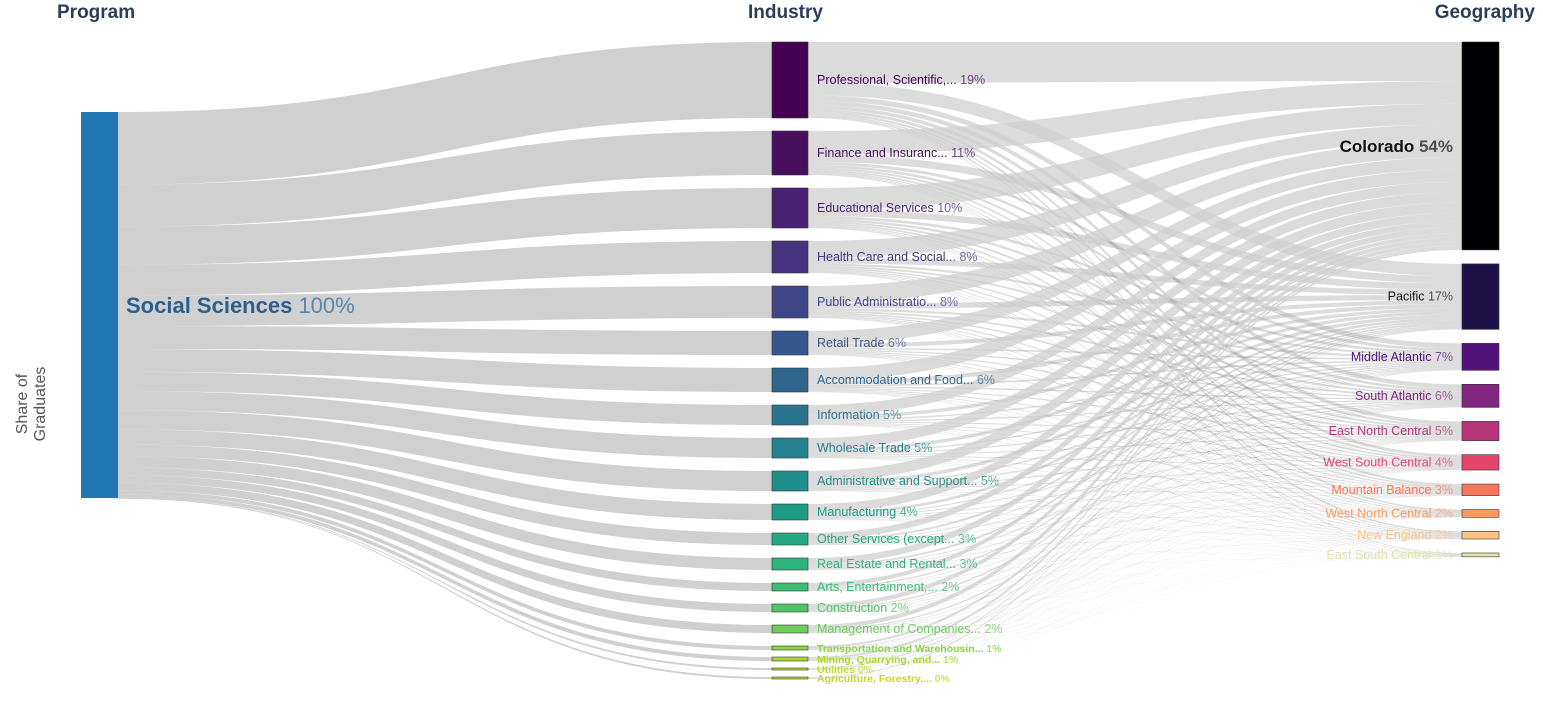  Describe the element at coordinates (863, 608) in the screenshot. I see `label-industry-construction: Construction 2%` at that location.